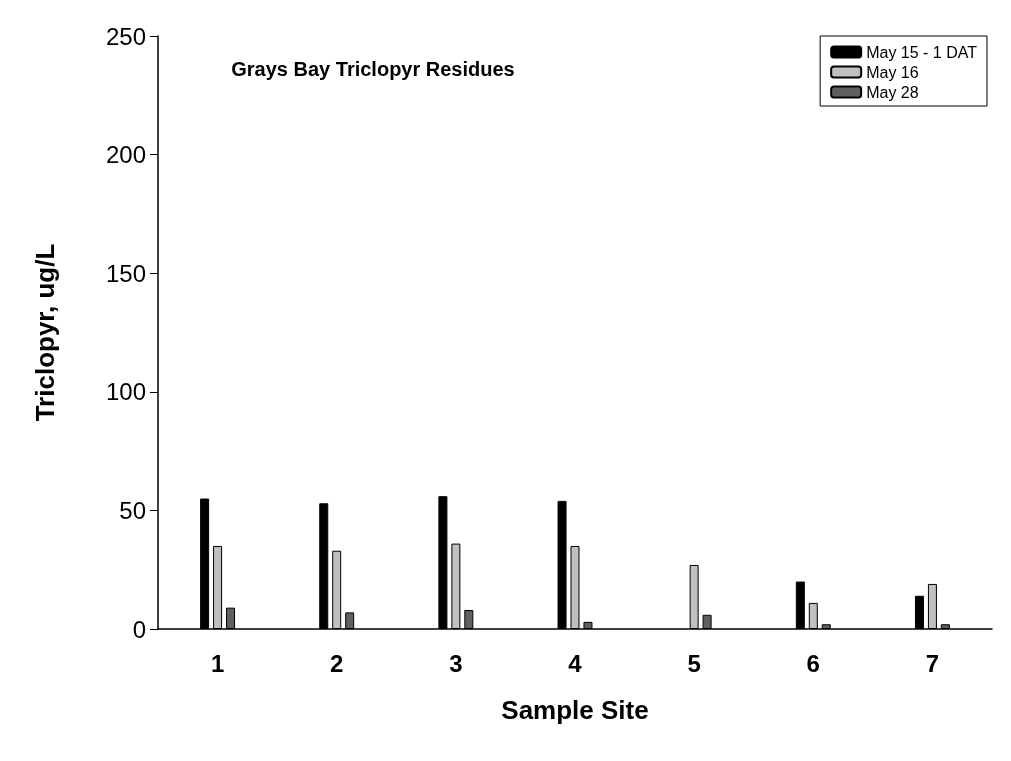  I want to click on legend-label: May 28, so click(892, 92).